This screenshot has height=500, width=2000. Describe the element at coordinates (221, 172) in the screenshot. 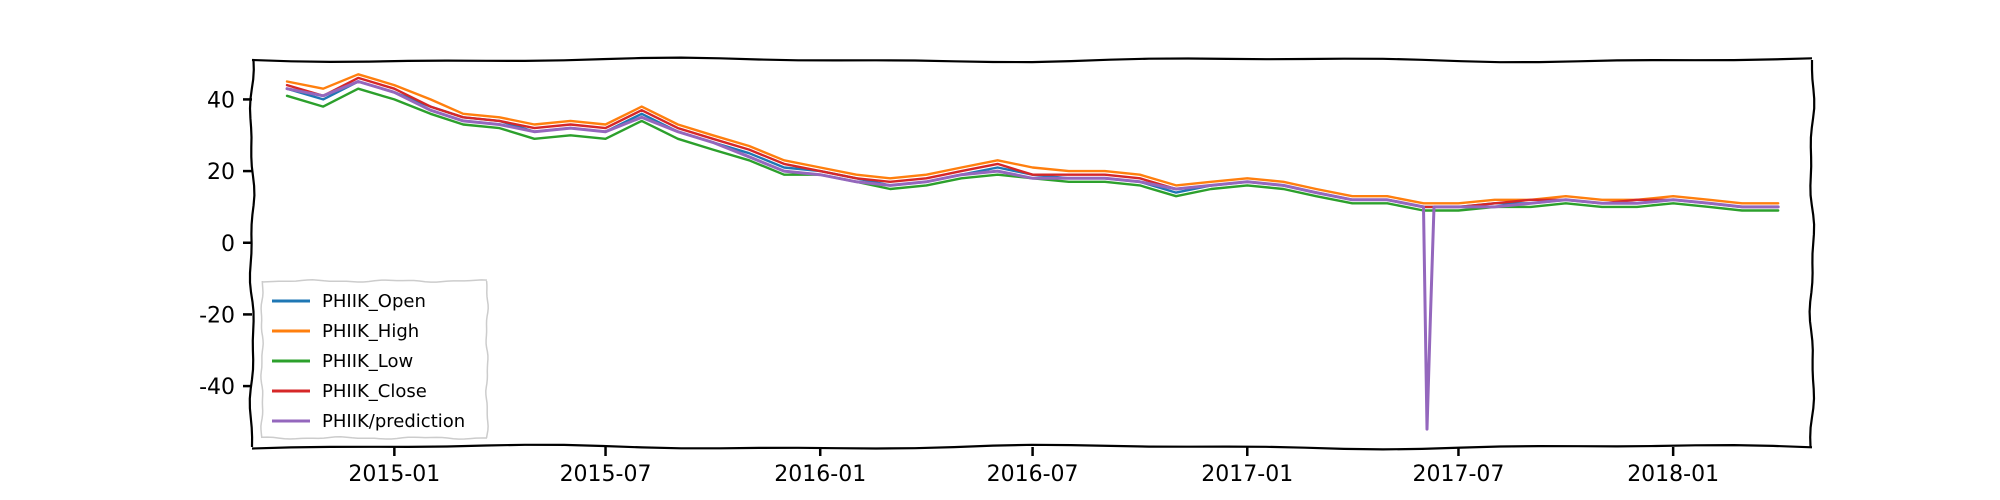

I see `y-tick-label: 20` at that location.